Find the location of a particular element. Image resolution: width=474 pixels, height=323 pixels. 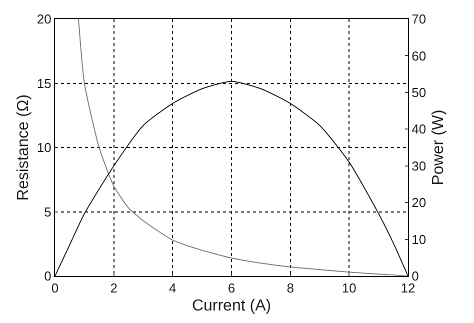

x-tick-label: 6 is located at coordinates (232, 288).